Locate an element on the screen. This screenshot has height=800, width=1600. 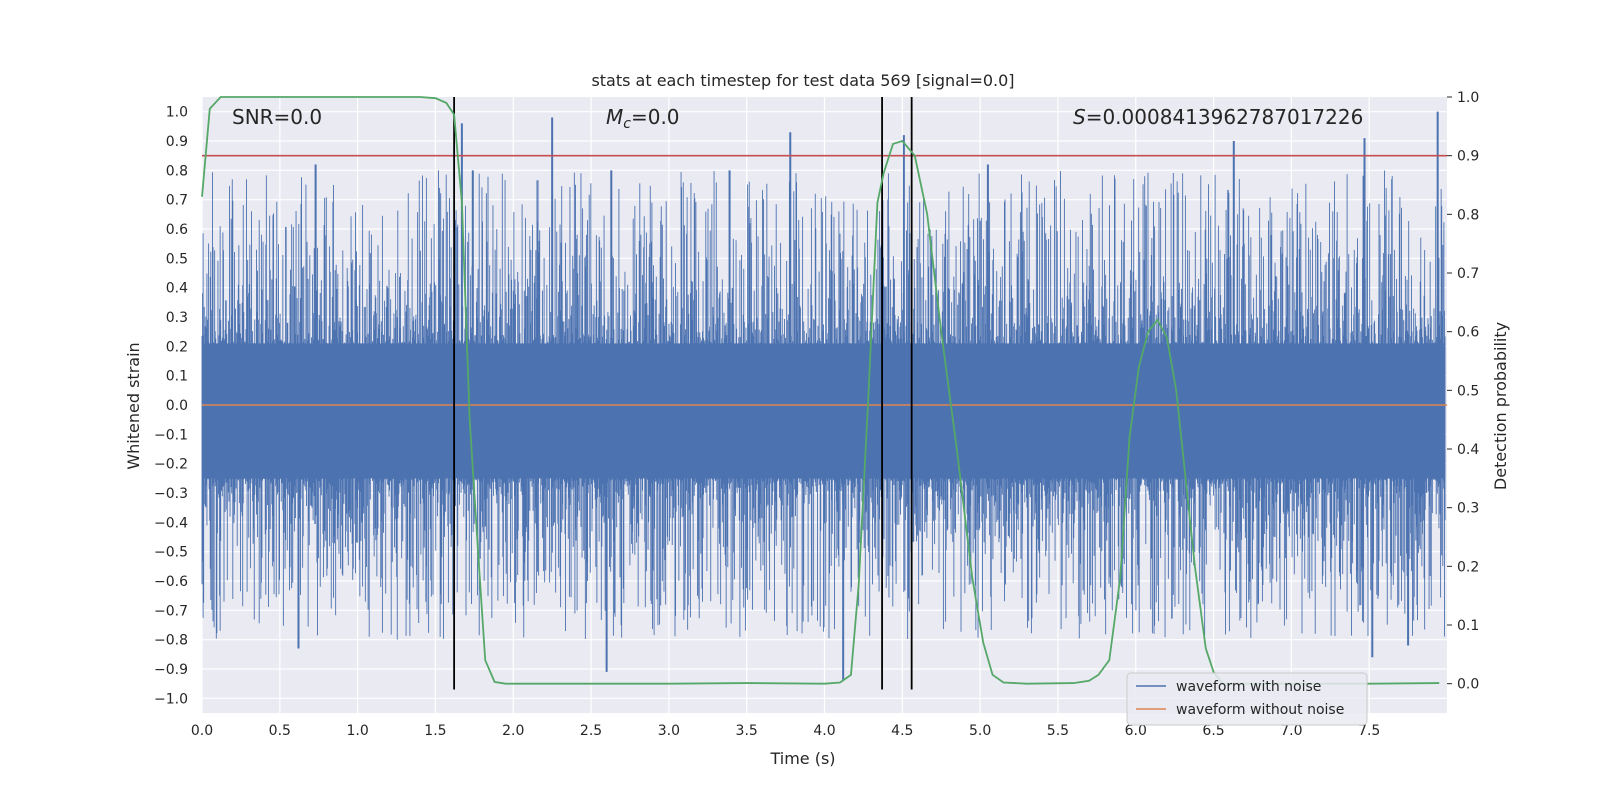
x-tick-label: 7.5 is located at coordinates (1369, 731).